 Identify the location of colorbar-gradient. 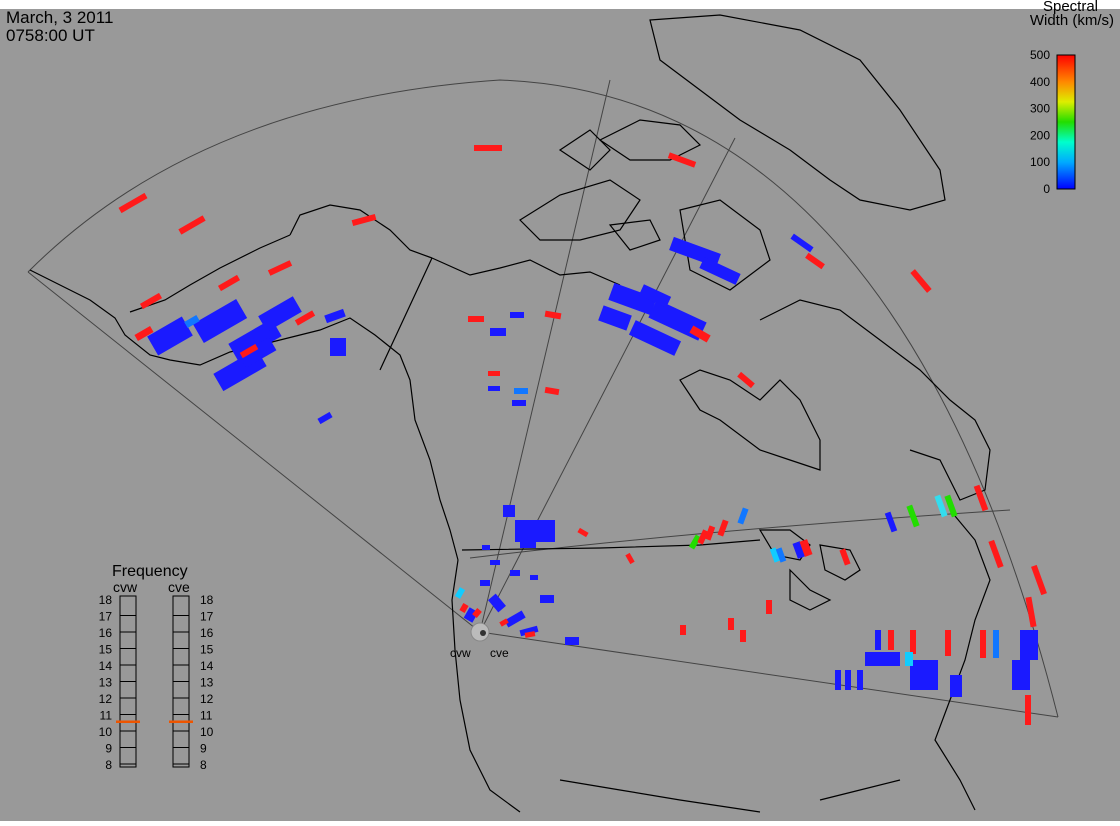
(1066, 122).